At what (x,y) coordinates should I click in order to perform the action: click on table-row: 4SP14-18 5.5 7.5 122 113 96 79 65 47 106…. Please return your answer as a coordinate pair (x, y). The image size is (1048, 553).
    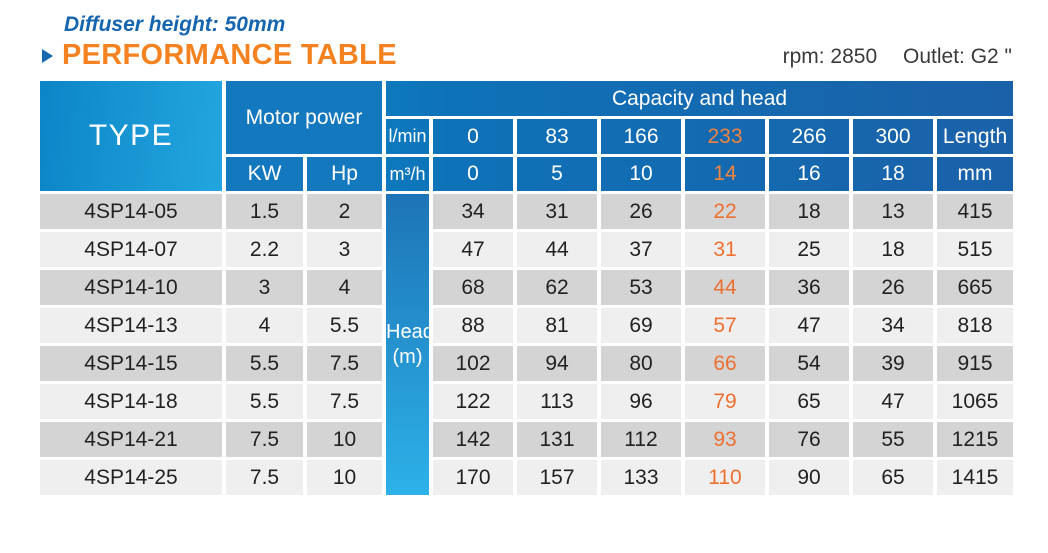
    Looking at the image, I should click on (527, 403).